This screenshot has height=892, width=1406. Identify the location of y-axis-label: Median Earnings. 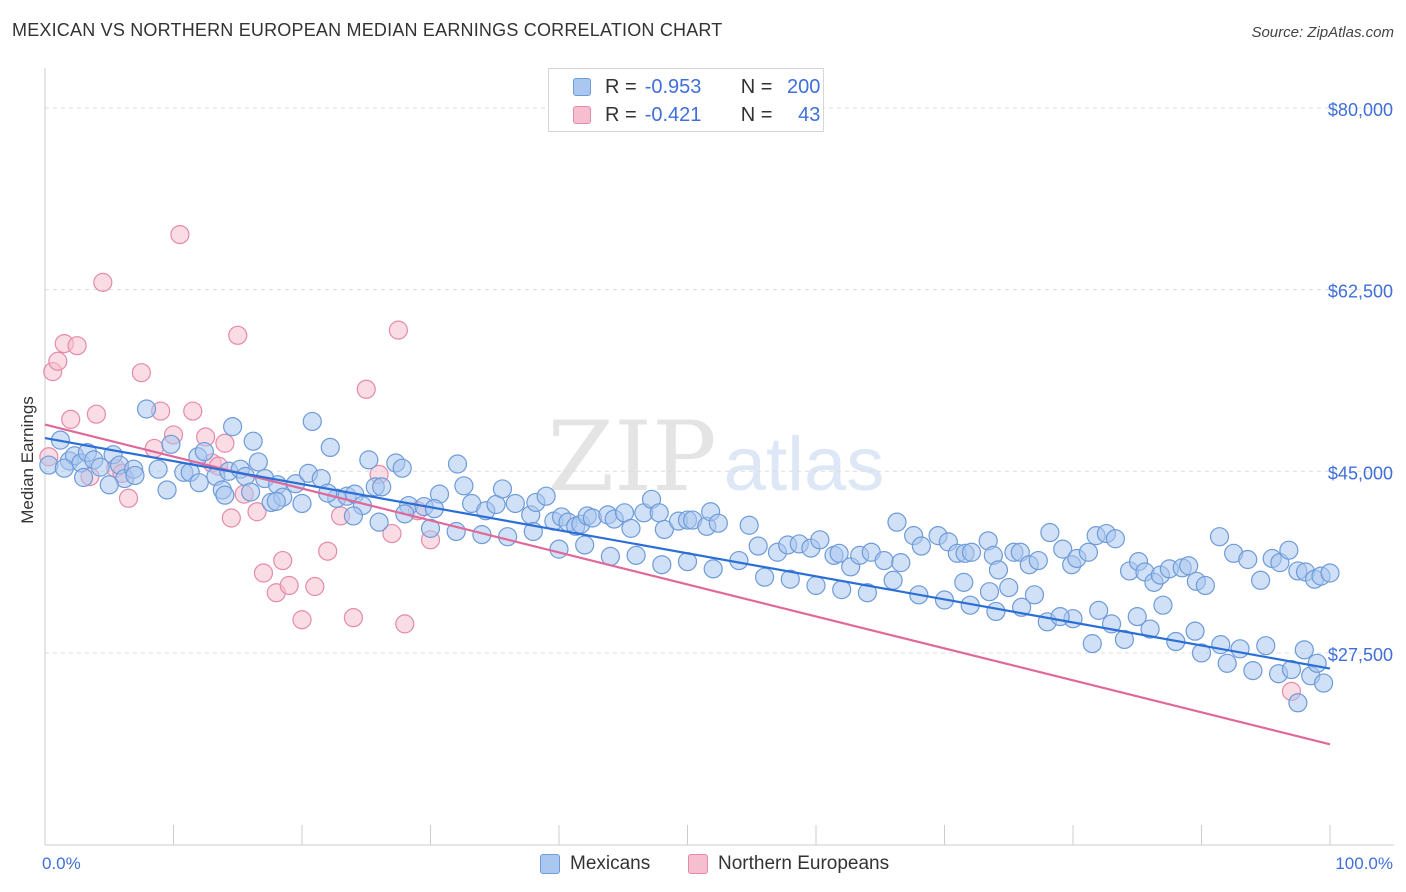
(27, 460).